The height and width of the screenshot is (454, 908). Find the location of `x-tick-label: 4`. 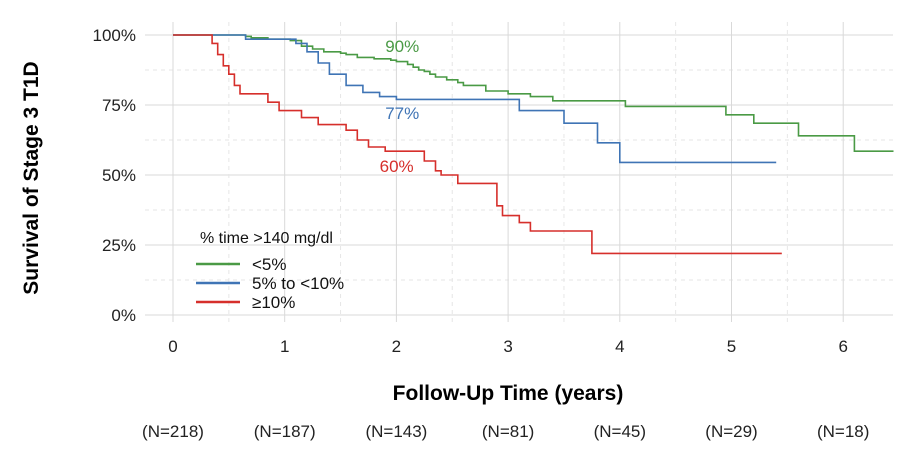

x-tick-label: 4 is located at coordinates (619, 346).